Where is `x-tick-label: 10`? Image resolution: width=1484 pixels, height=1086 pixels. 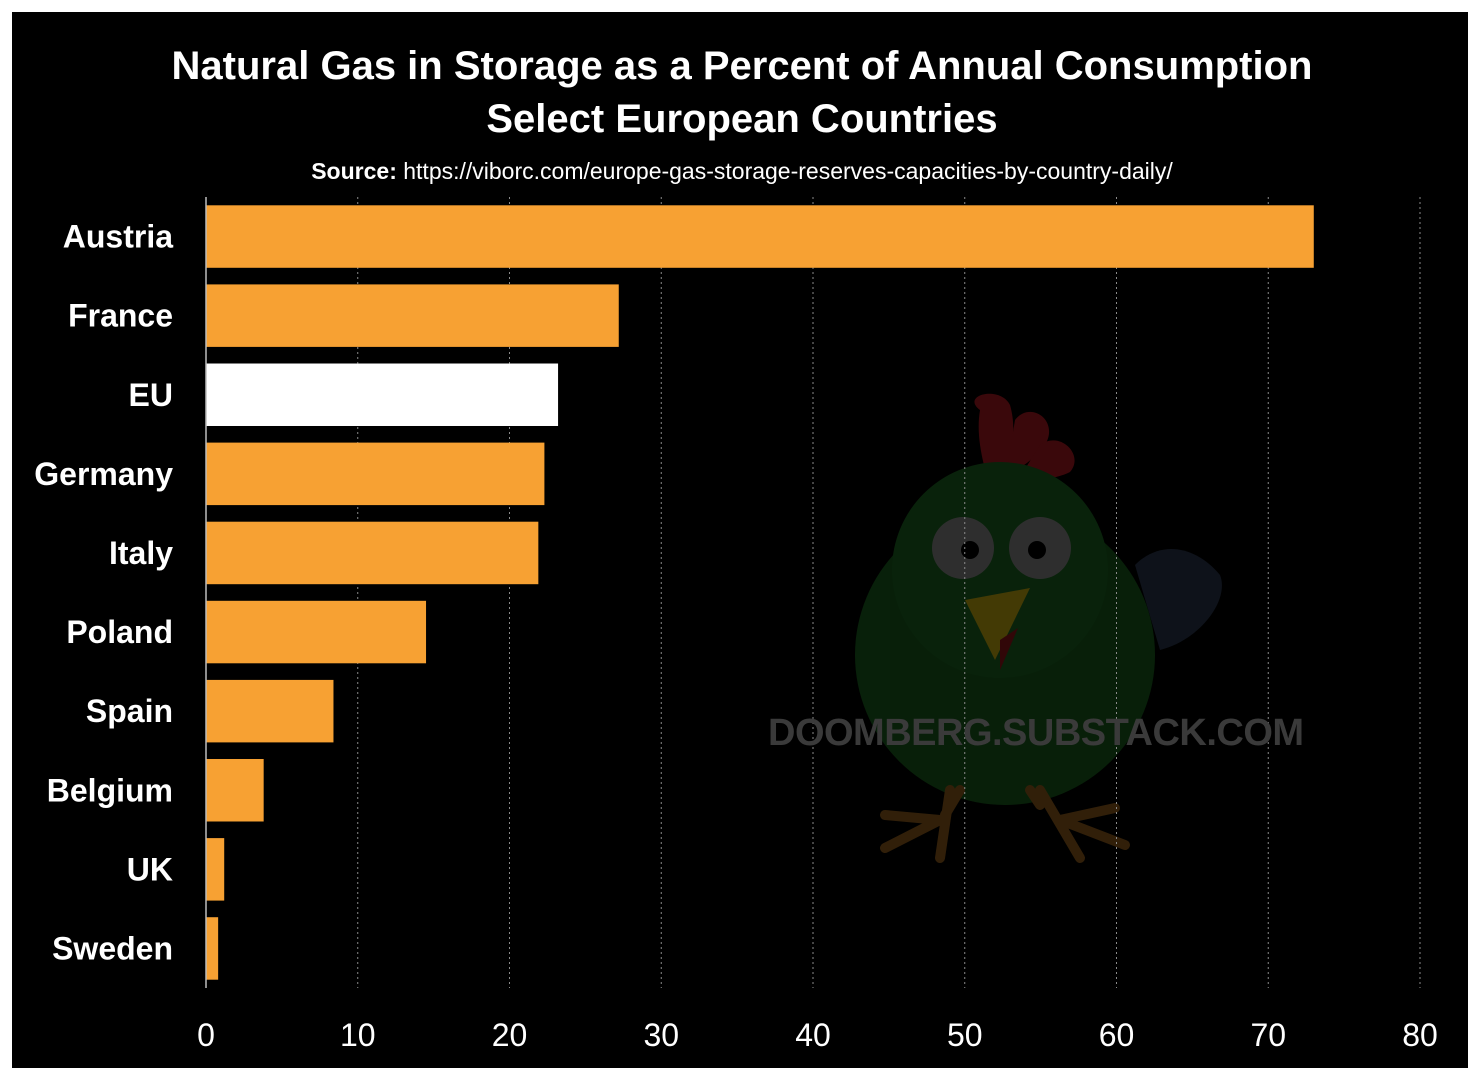
x-tick-label: 10 is located at coordinates (358, 1035).